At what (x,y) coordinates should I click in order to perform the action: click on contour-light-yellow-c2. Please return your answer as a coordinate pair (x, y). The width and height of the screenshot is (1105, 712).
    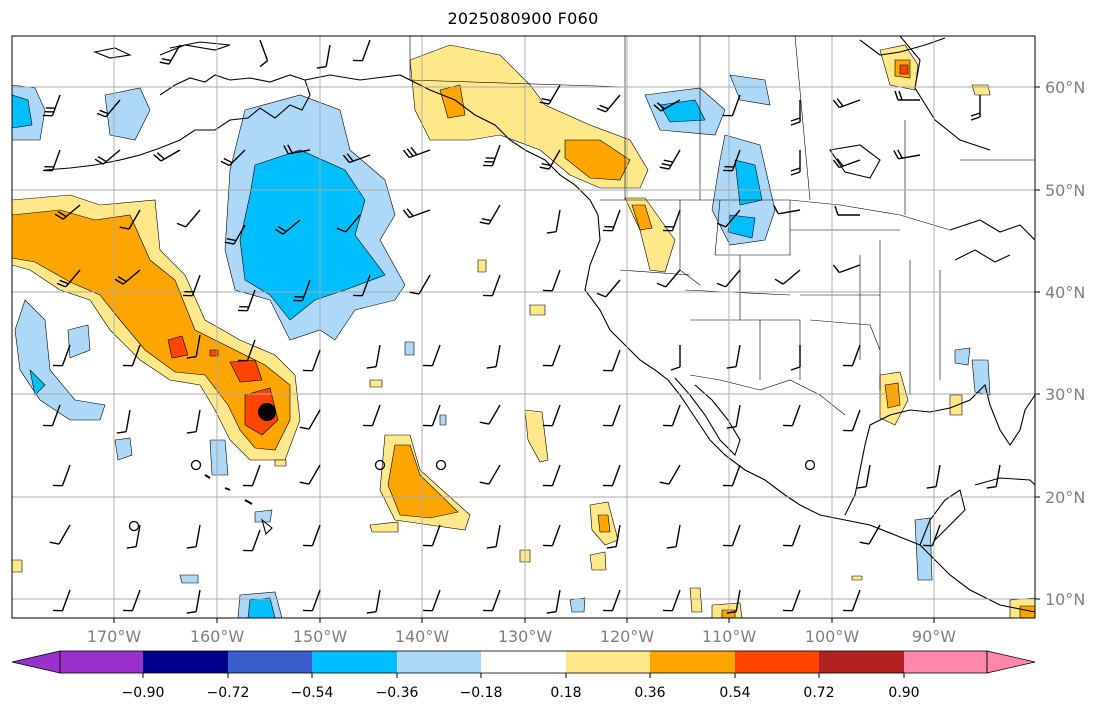
    Looking at the image, I should click on (384, 527).